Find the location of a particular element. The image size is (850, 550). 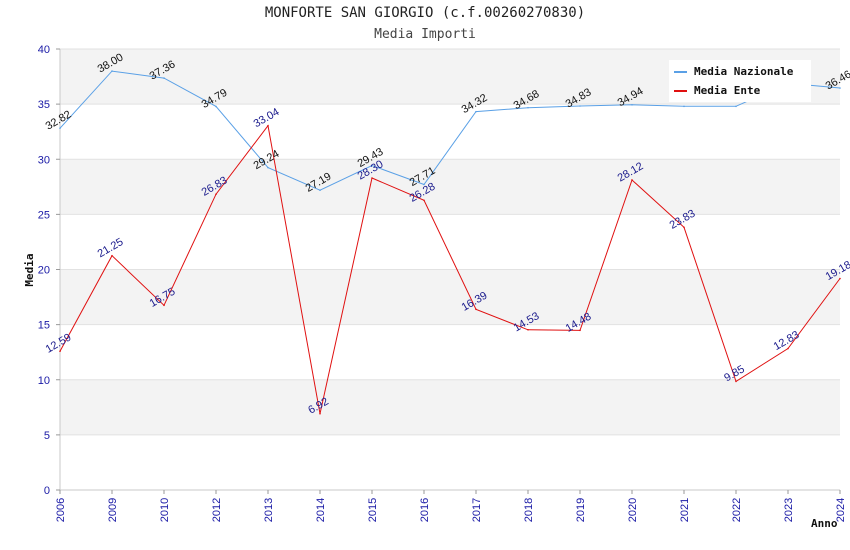

y-tick-labels: 0 5 10 15 20 25 30 35 40 is located at coordinates (49, 270).